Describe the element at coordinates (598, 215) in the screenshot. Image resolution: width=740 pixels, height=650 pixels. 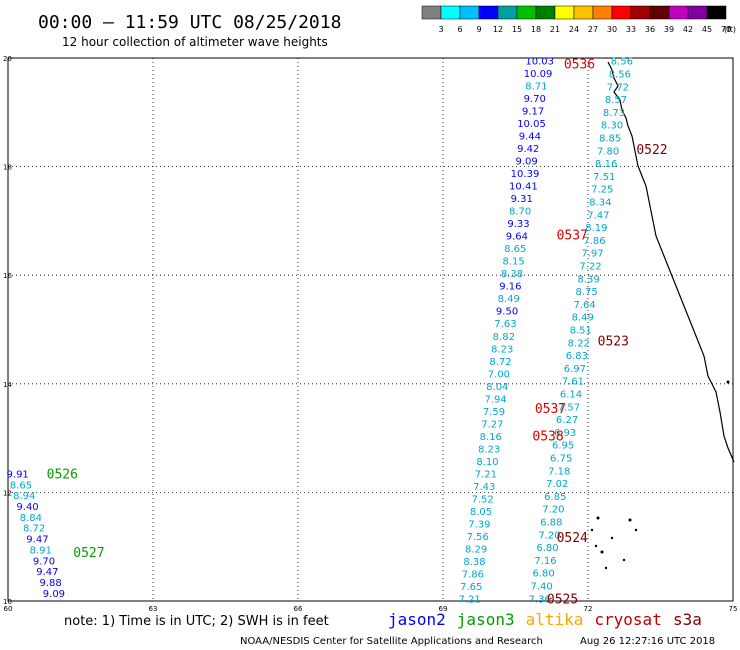
I see `wave-height-value: 7.47` at that location.